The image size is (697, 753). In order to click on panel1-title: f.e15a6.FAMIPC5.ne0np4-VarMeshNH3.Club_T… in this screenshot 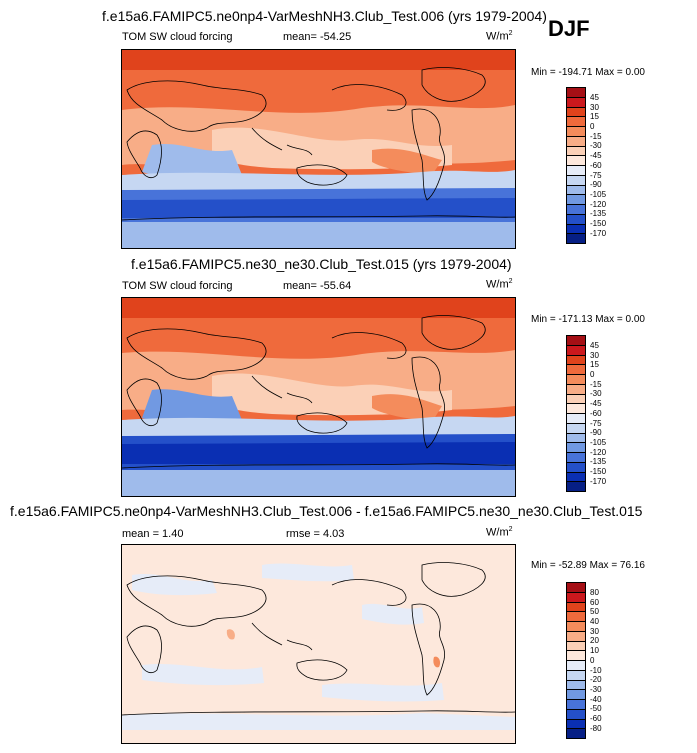, I will do `click(324, 16)`.